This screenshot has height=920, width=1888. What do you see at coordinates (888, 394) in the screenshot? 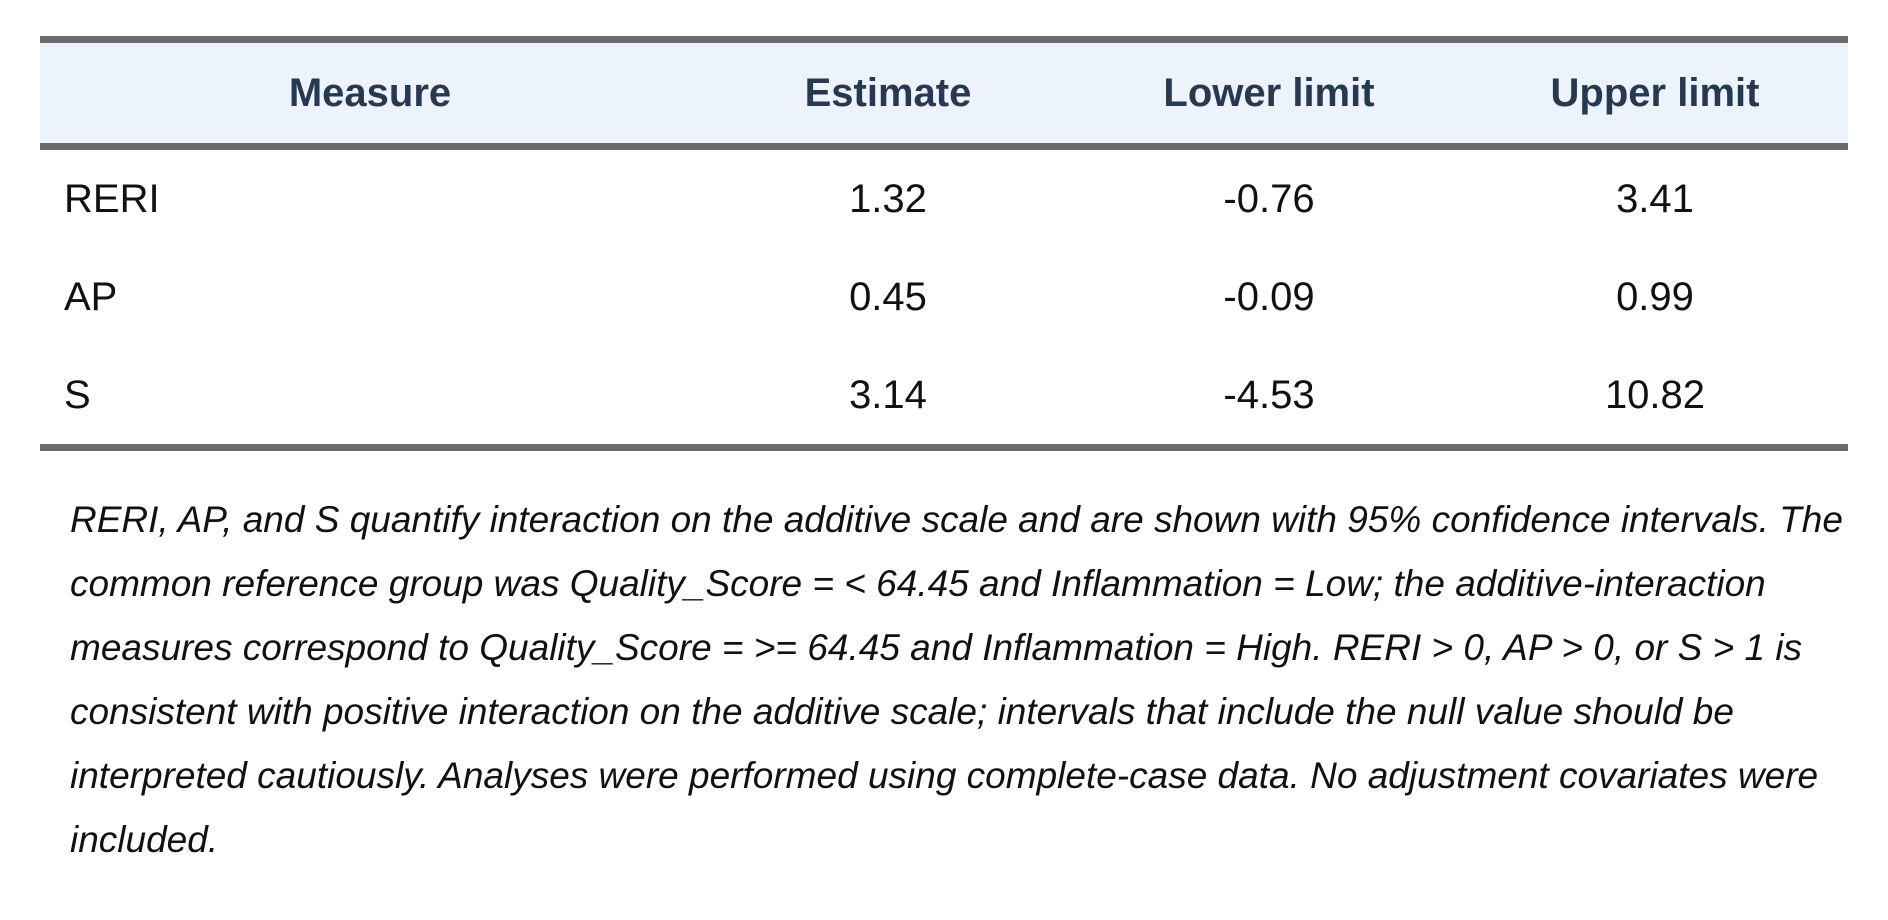
I see `cell-estimate: 3.14` at bounding box center [888, 394].